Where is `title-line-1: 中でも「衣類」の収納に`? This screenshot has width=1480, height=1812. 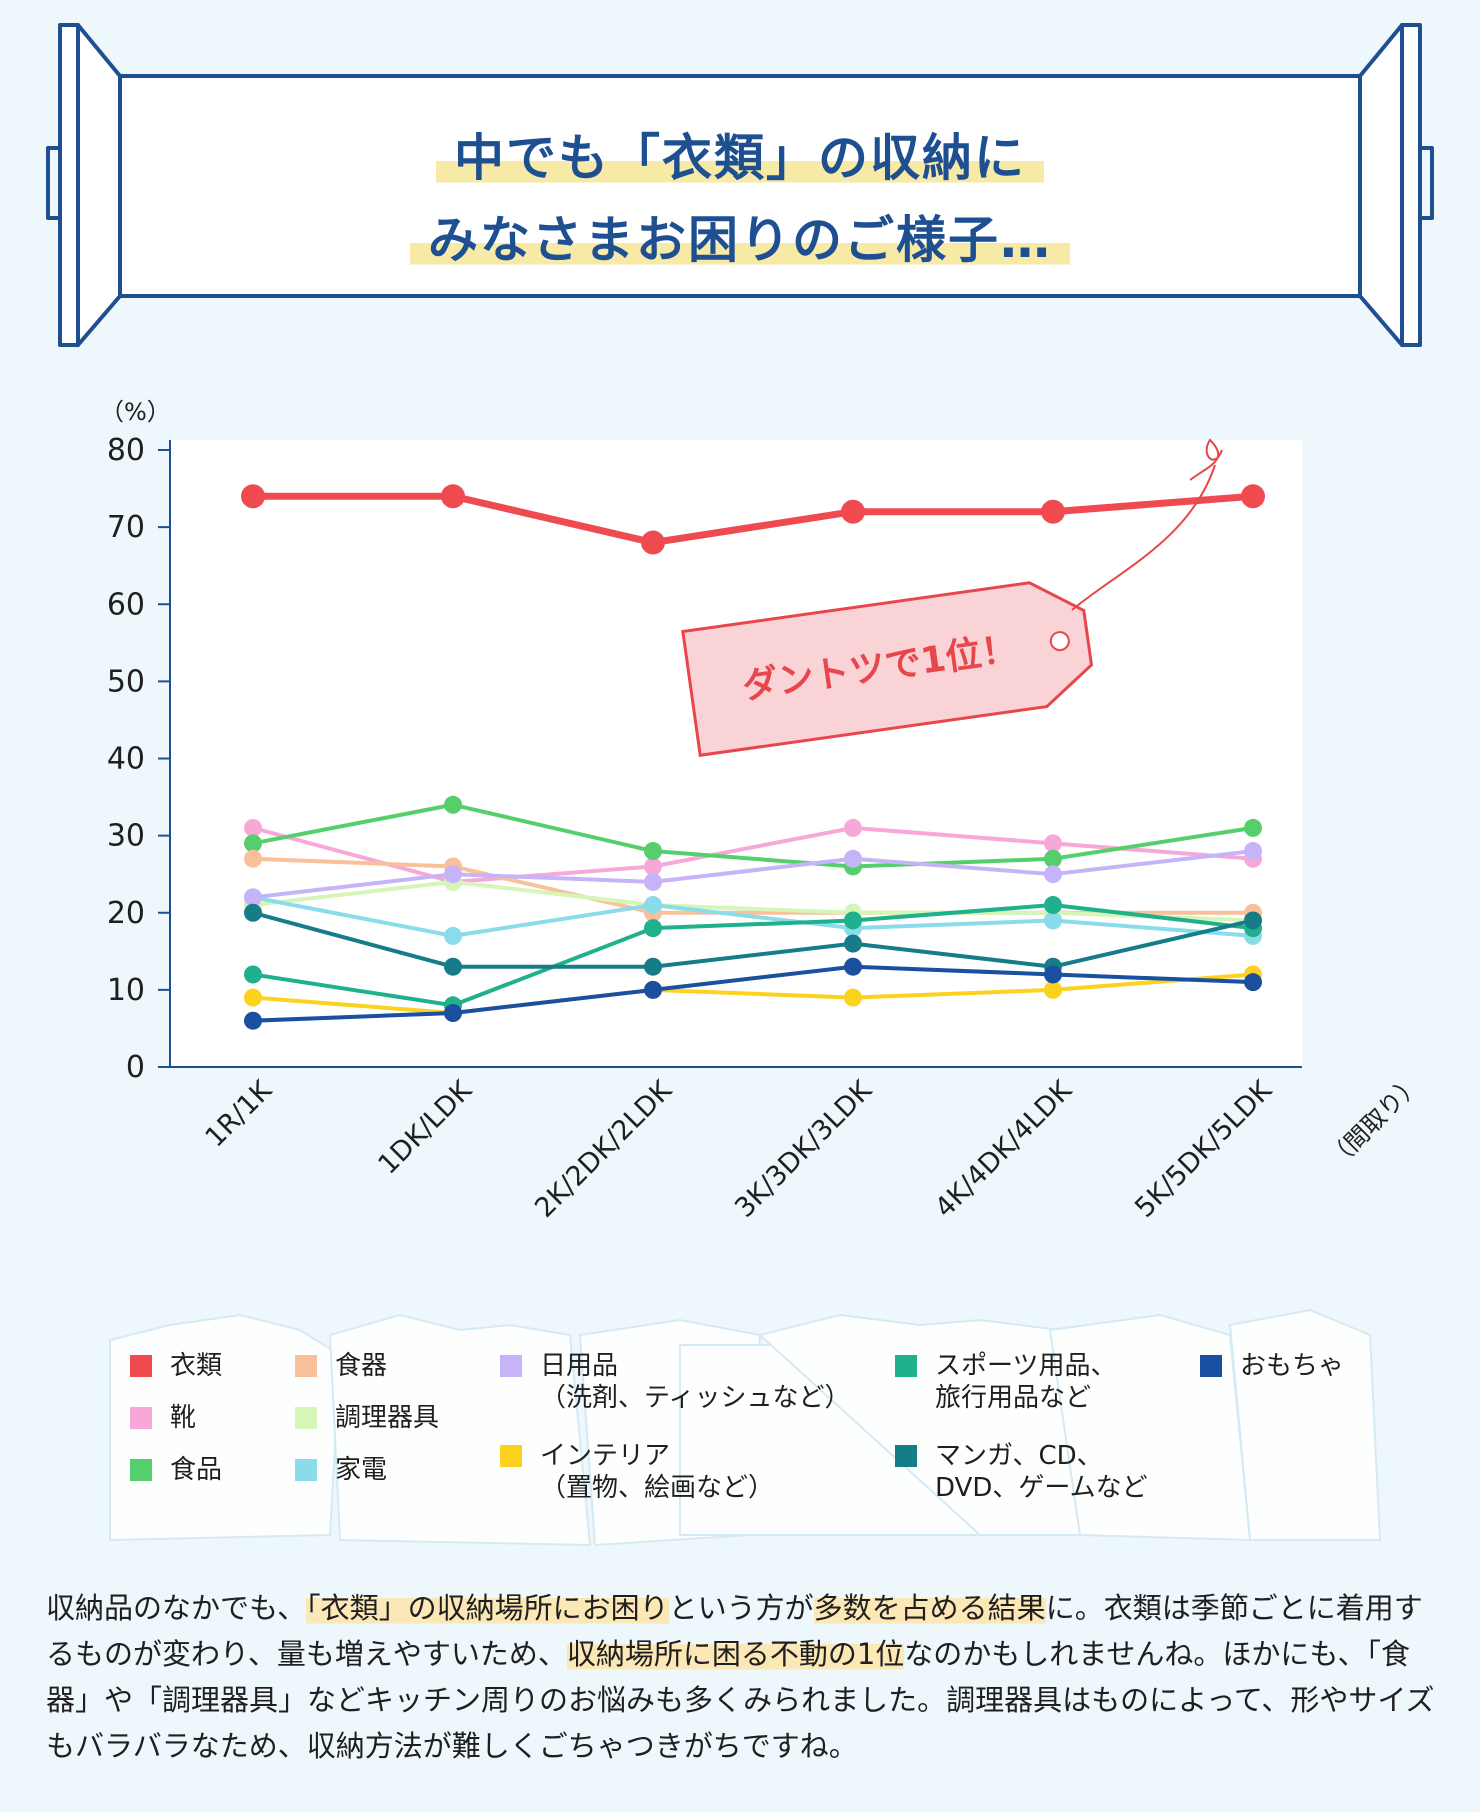
title-line-1: 中でも「衣類」の収納に is located at coordinates (740, 154).